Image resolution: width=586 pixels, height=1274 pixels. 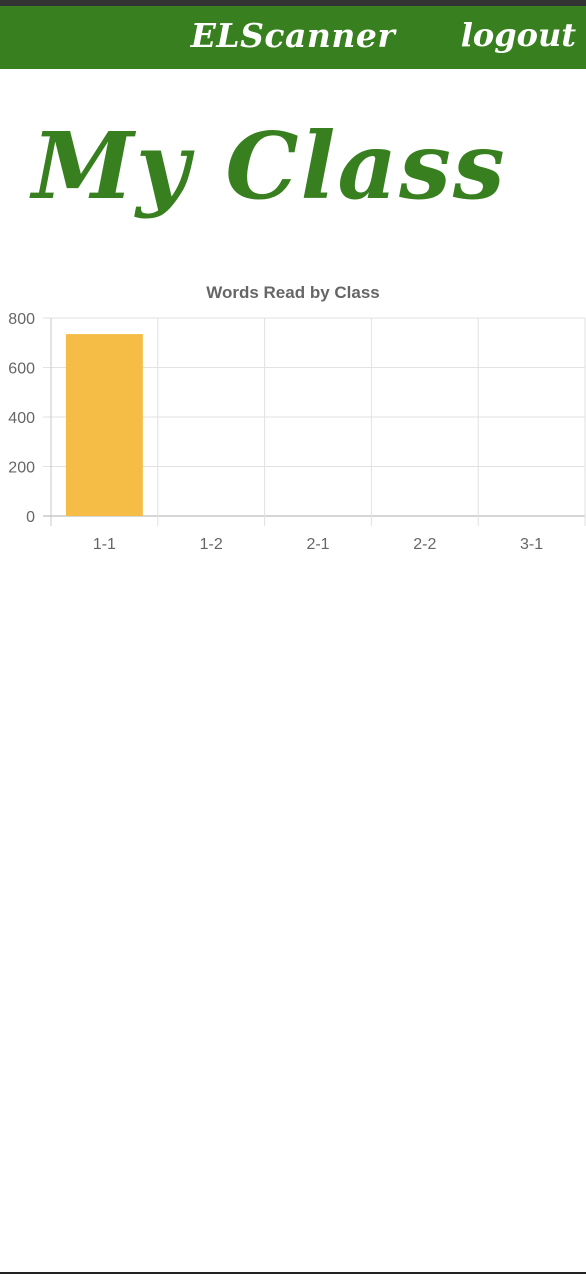 I want to click on navbar: ELScanner logout, so click(x=293, y=37).